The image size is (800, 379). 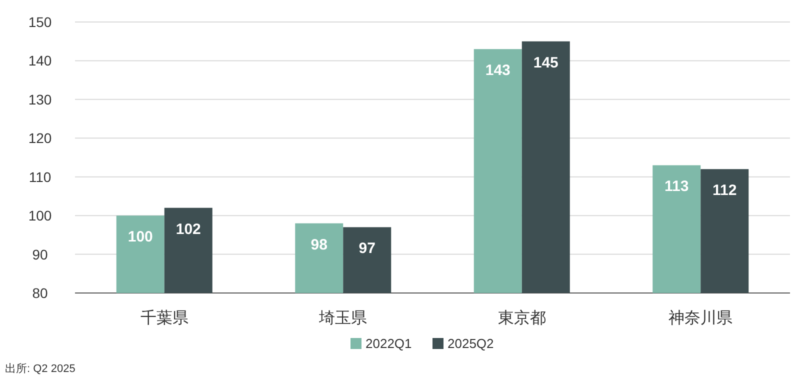 I want to click on text: 出所: Q2 2025, so click(x=40, y=368).